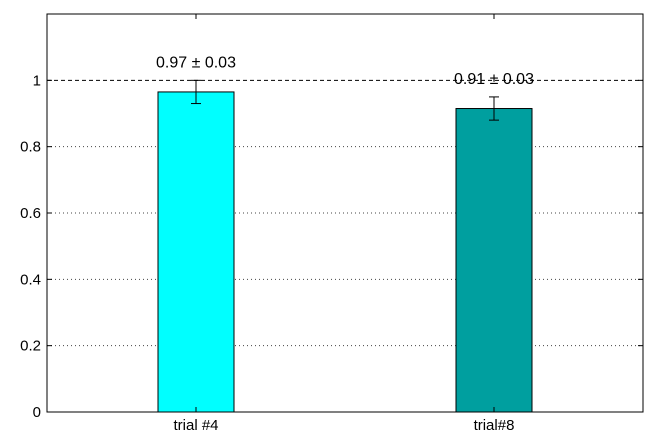 The image size is (650, 435). Describe the element at coordinates (37, 80) in the screenshot. I see `y-tick-label-5: 1` at that location.